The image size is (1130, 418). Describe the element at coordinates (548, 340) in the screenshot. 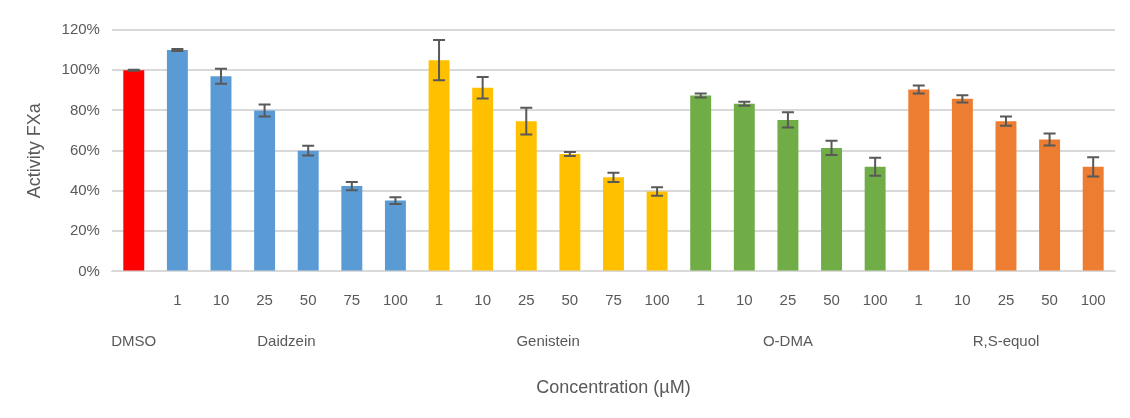

I see `text: Genistein` at that location.